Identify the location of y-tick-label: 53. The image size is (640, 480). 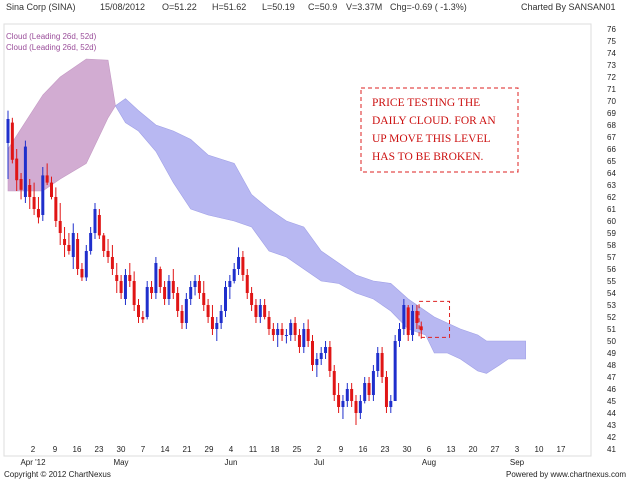
(611, 305).